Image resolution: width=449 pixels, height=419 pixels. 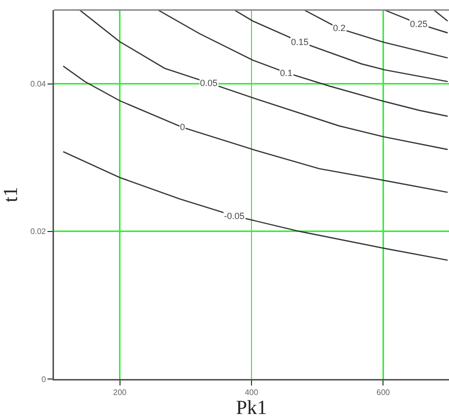 What do you see at coordinates (120, 393) in the screenshot?
I see `x-tick-label: 200` at bounding box center [120, 393].